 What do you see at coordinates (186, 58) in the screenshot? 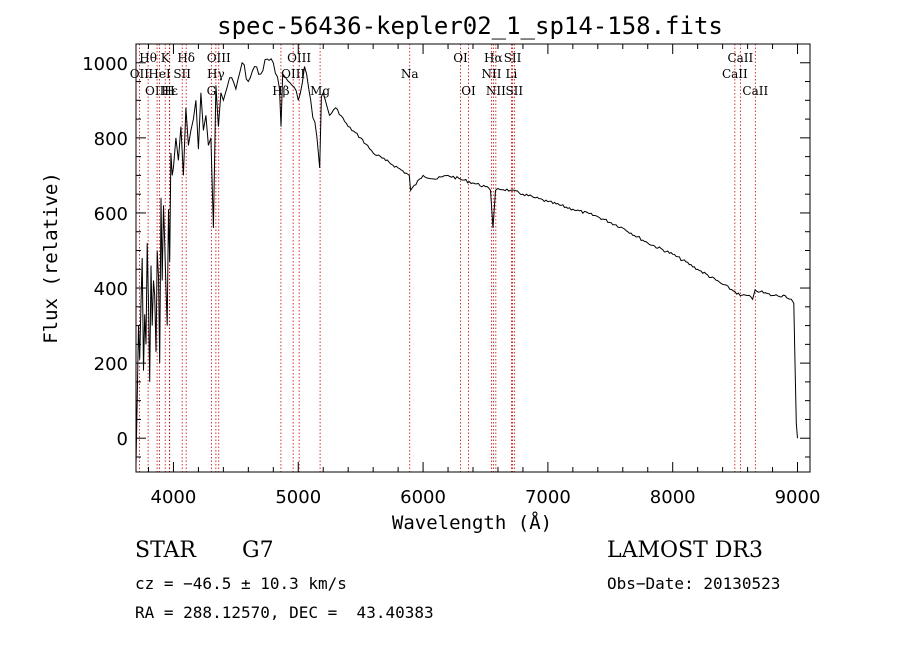
I see `line-label: Hδ` at bounding box center [186, 58].